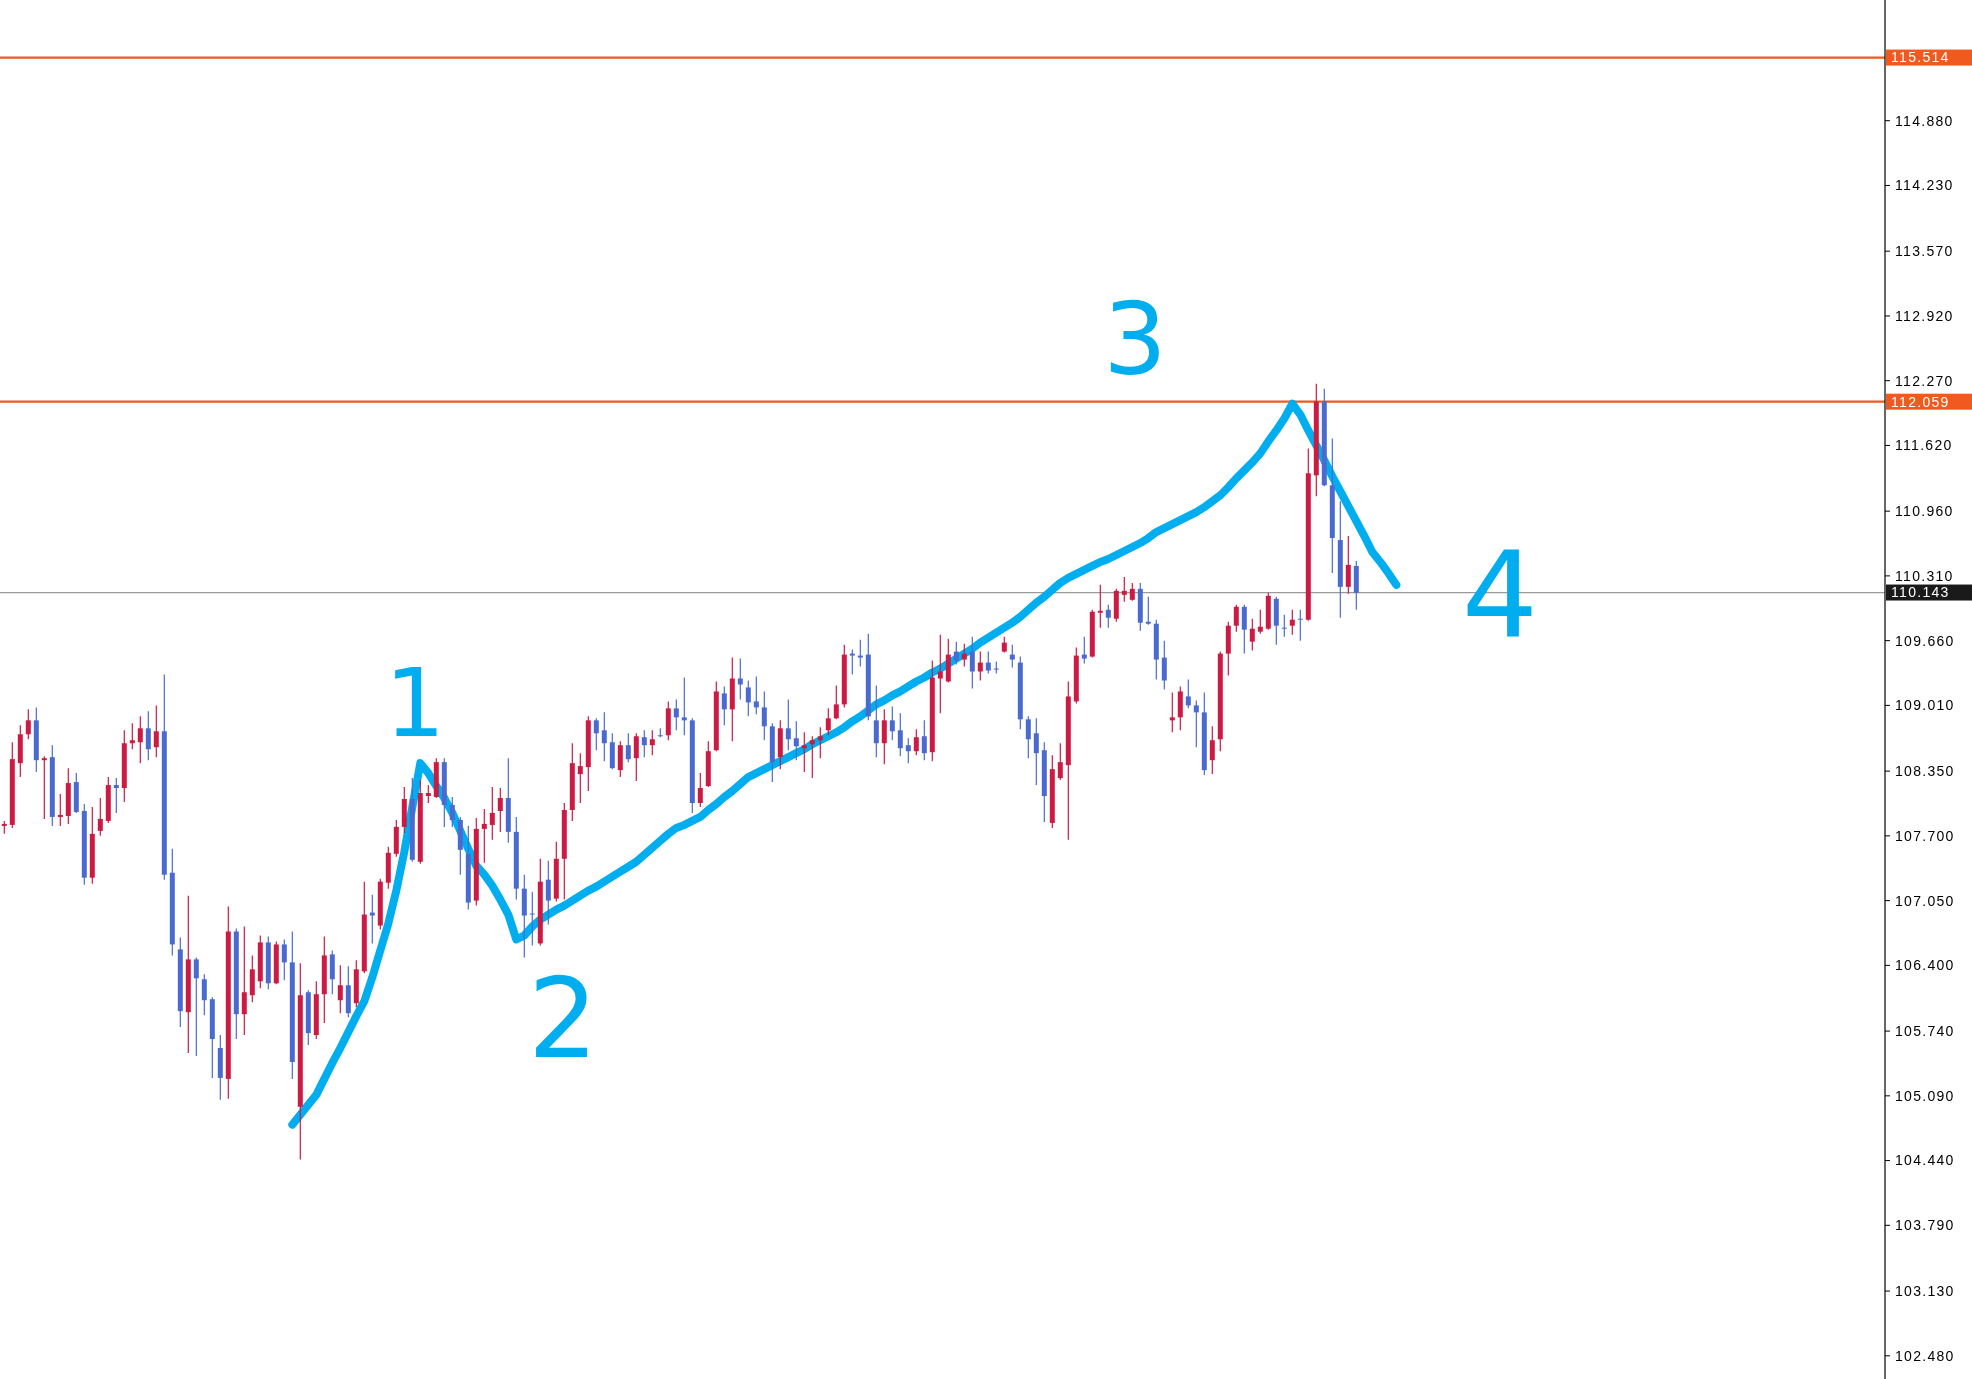 The image size is (1972, 1379). Describe the element at coordinates (1925, 965) in the screenshot. I see `y-tick-label: 106.400` at that location.